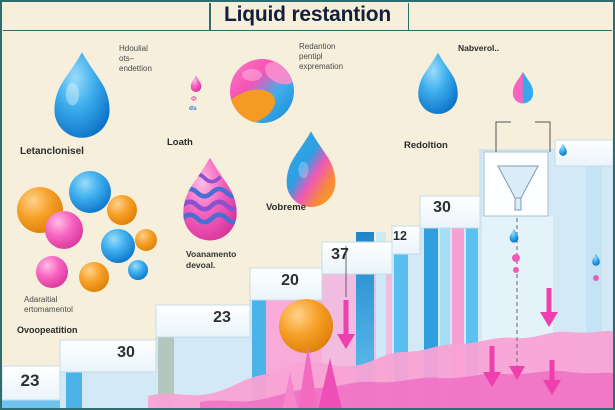  I want to click on title-tick-right, so click(408, 16).